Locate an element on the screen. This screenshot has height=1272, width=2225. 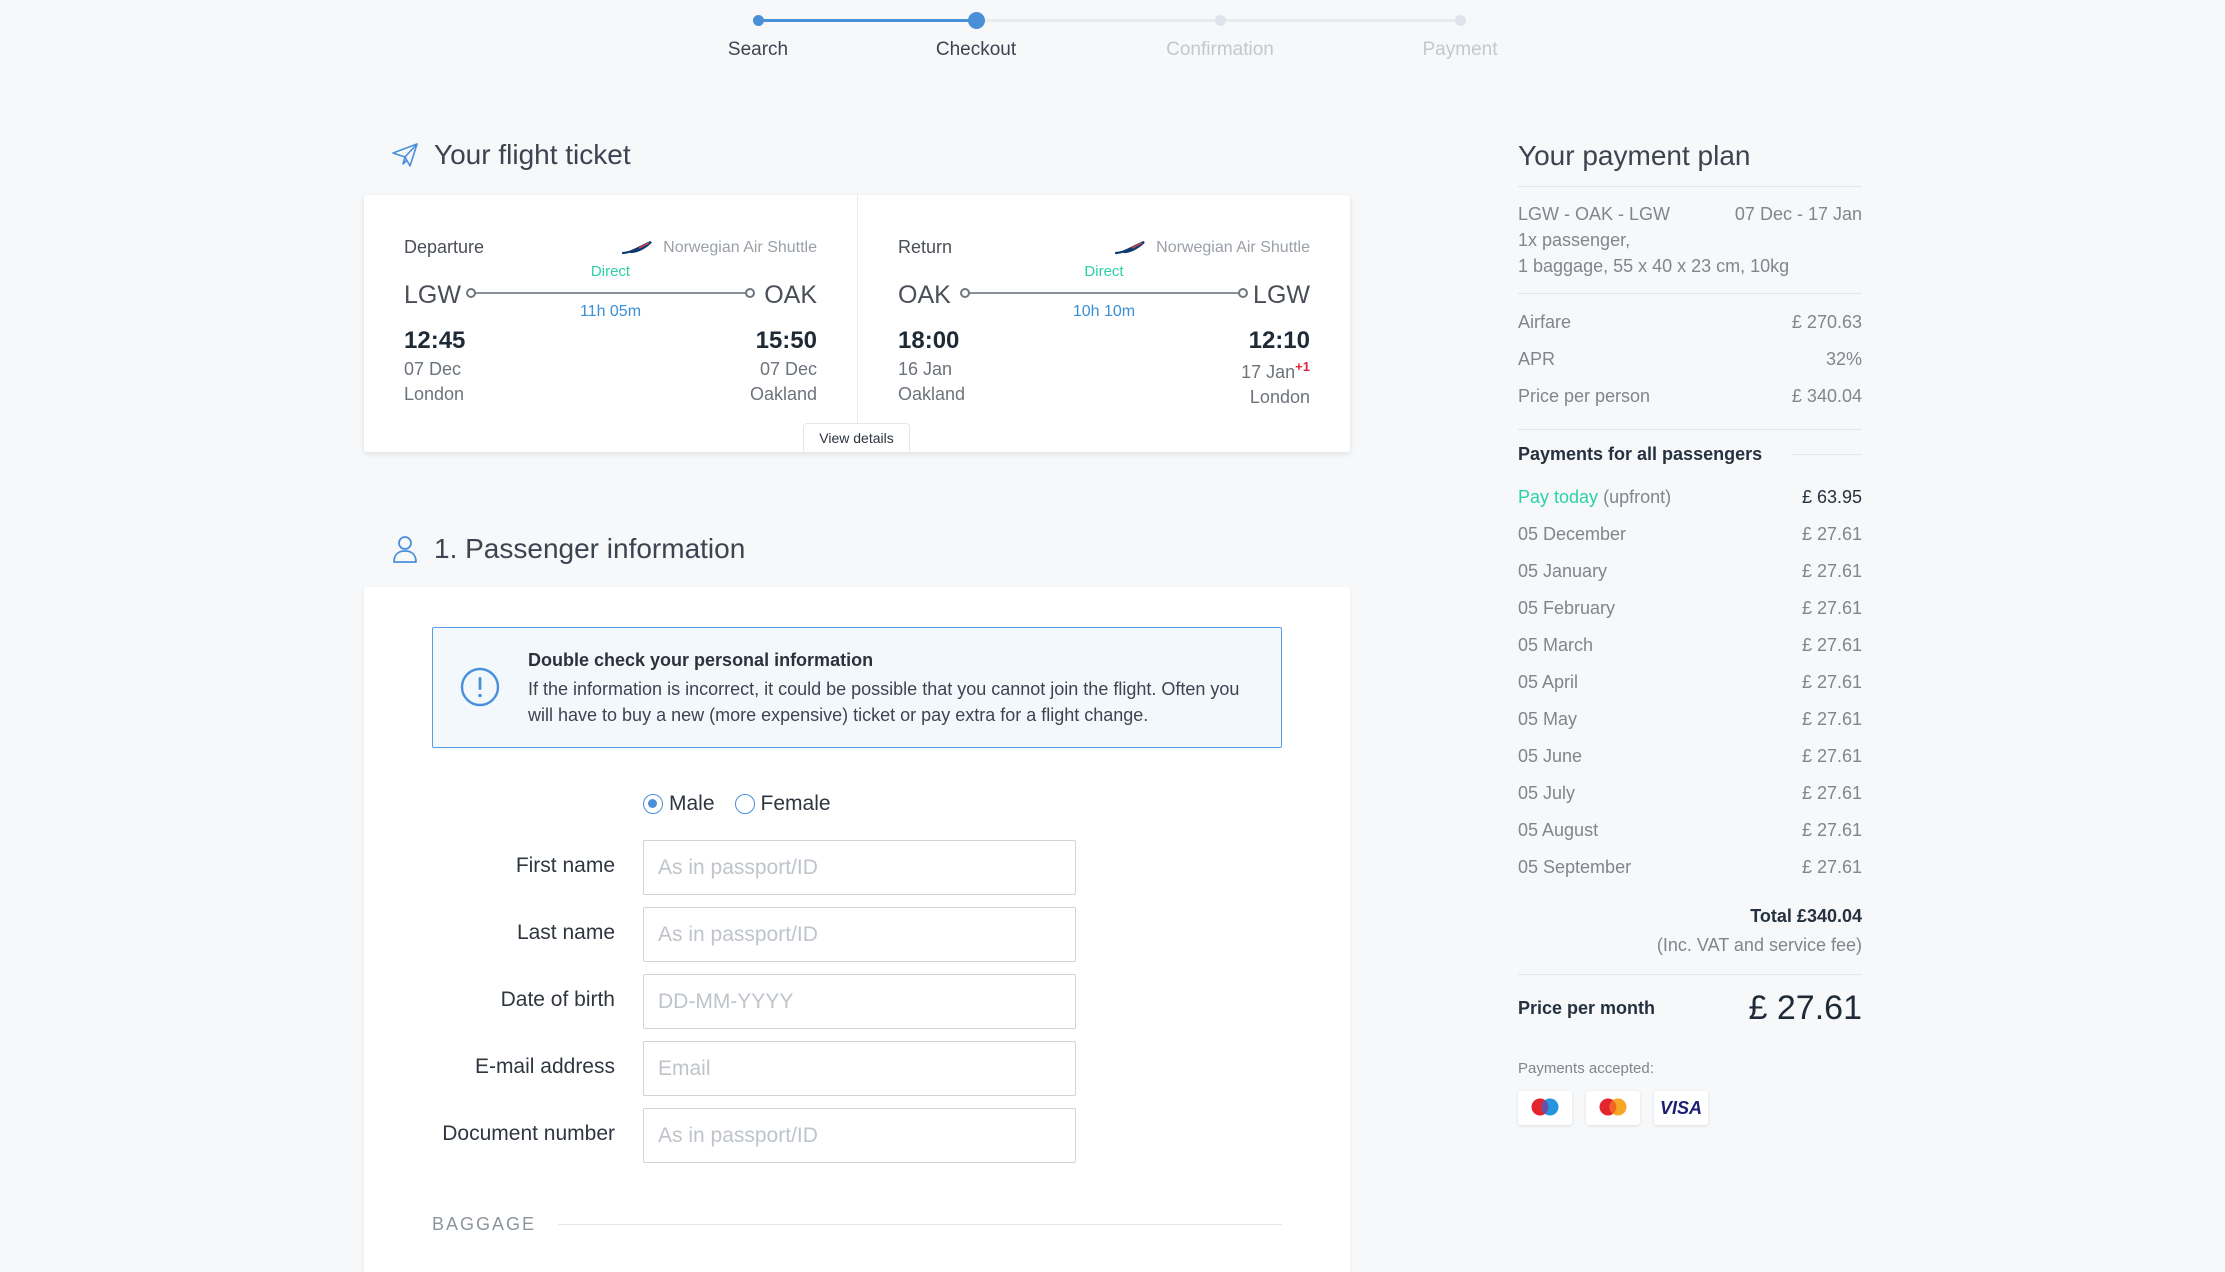
notice-title: Double check your personal information is located at coordinates (701, 660).